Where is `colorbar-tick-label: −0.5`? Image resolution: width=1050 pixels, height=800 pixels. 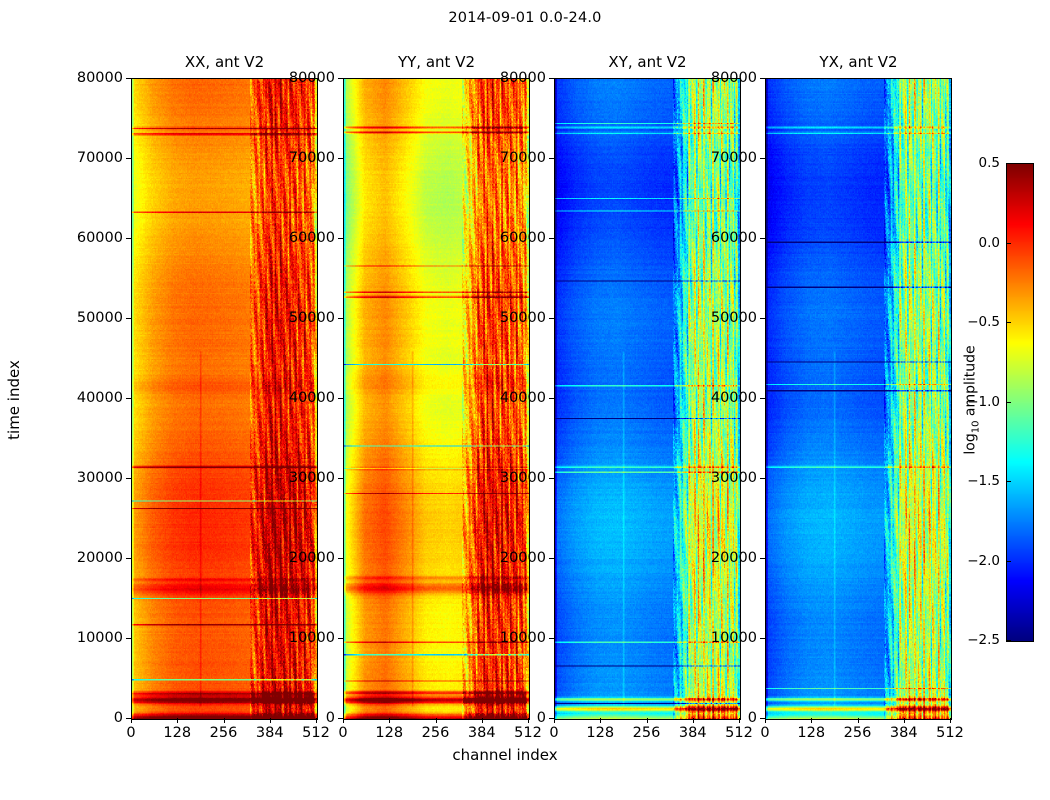
colorbar-tick-label: −0.5 is located at coordinates (983, 322).